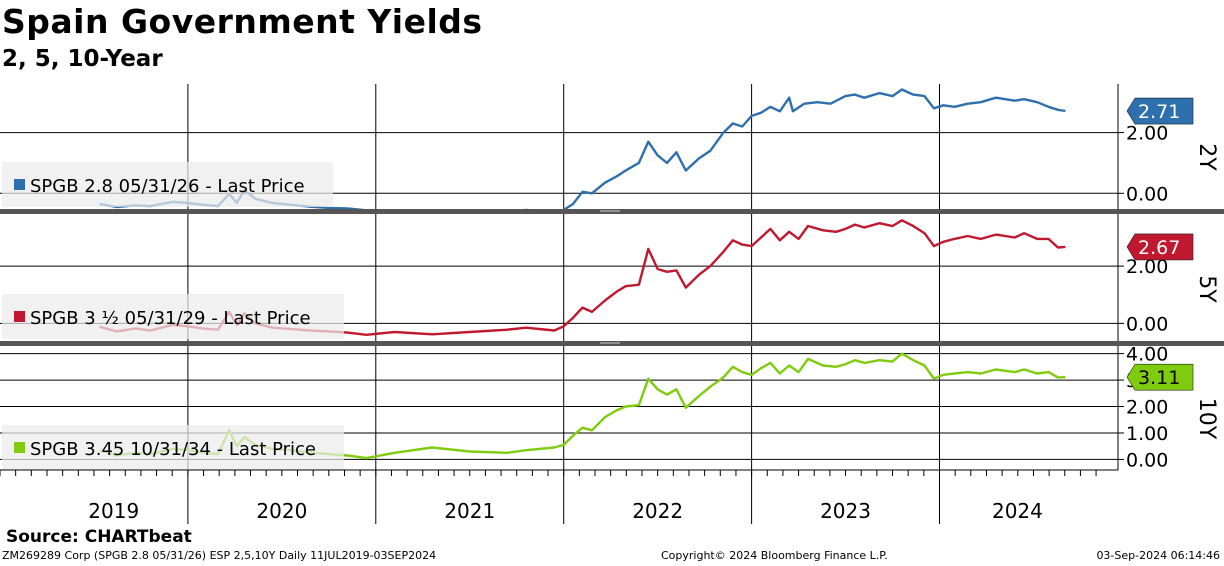 The image size is (1224, 566). What do you see at coordinates (1147, 267) in the screenshot?
I see `tick-label-5Y-1: 2.00` at bounding box center [1147, 267].